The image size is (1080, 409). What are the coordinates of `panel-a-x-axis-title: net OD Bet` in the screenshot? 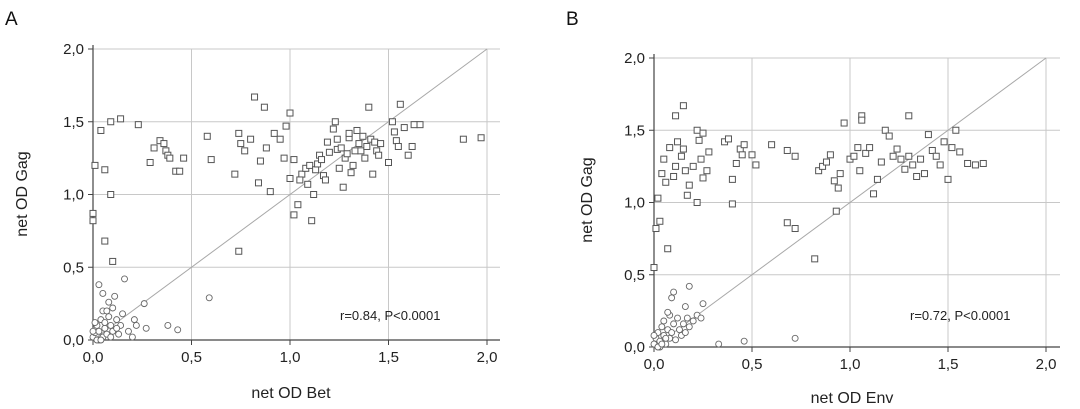 It's located at (291, 393).